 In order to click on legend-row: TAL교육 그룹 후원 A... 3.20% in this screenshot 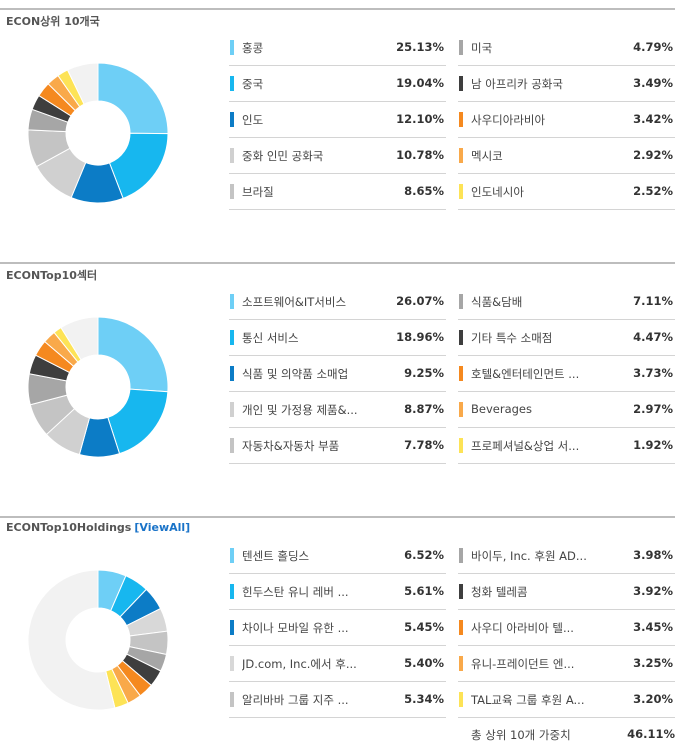, I will do `click(566, 700)`.